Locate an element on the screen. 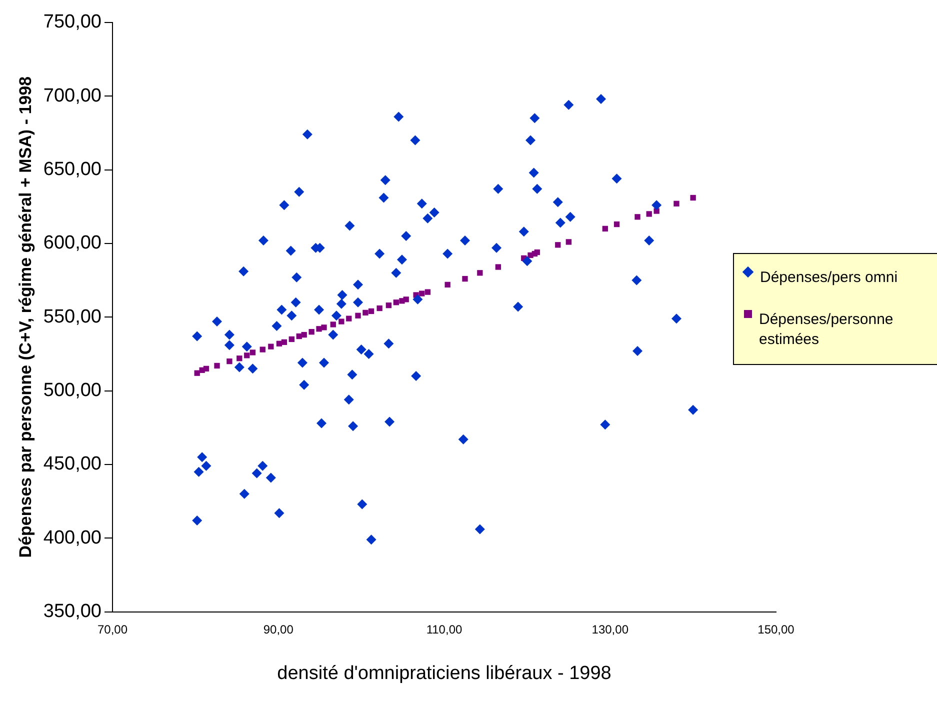 This screenshot has width=937, height=701. y-tick-label: 350,00 is located at coordinates (72, 611).